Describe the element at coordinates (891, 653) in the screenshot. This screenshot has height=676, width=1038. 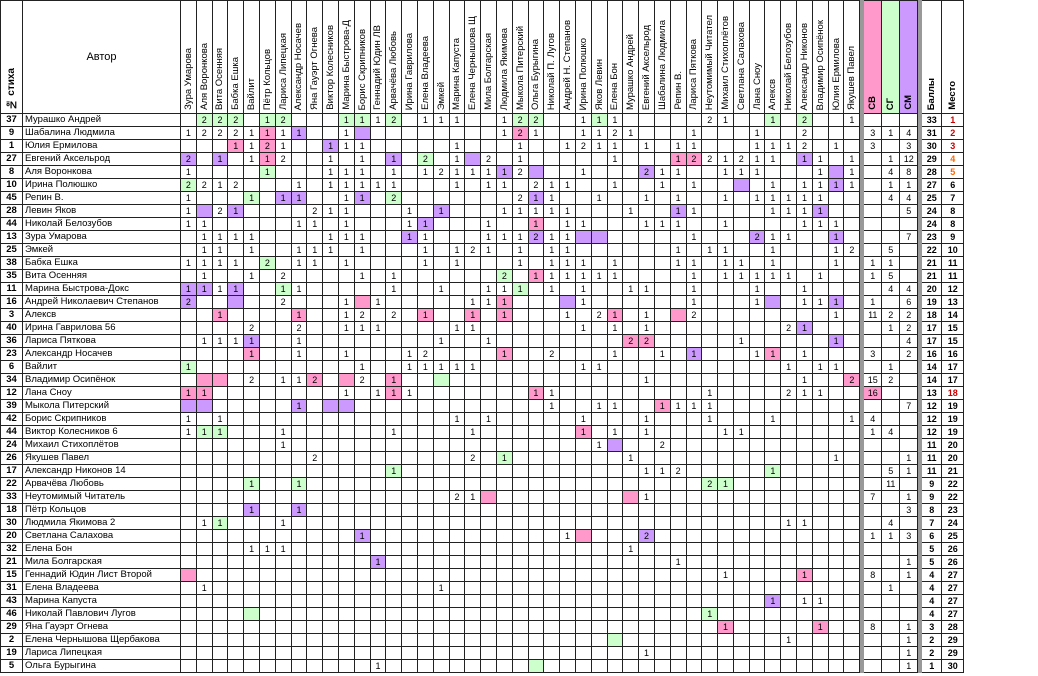
I see `cat-sg-cell` at that location.